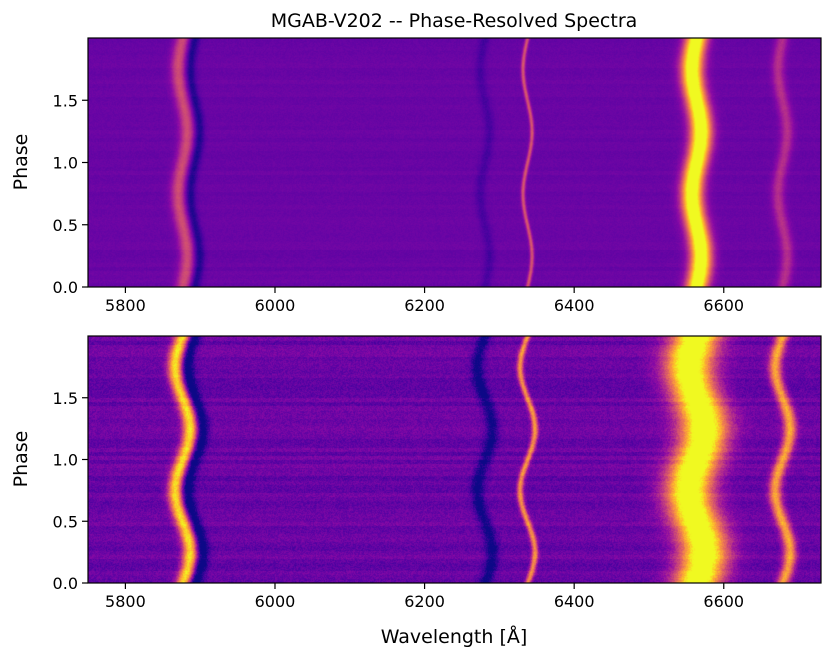 This screenshot has width=831, height=661. Describe the element at coordinates (21, 459) in the screenshot. I see `bottom-y-axis-label: Phase` at that location.